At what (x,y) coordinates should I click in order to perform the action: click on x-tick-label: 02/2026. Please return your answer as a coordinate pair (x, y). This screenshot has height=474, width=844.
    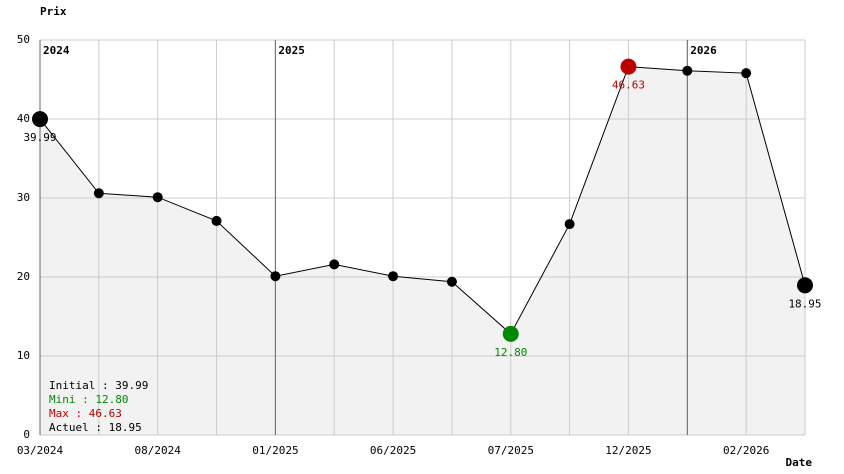
    Looking at the image, I should click on (746, 450).